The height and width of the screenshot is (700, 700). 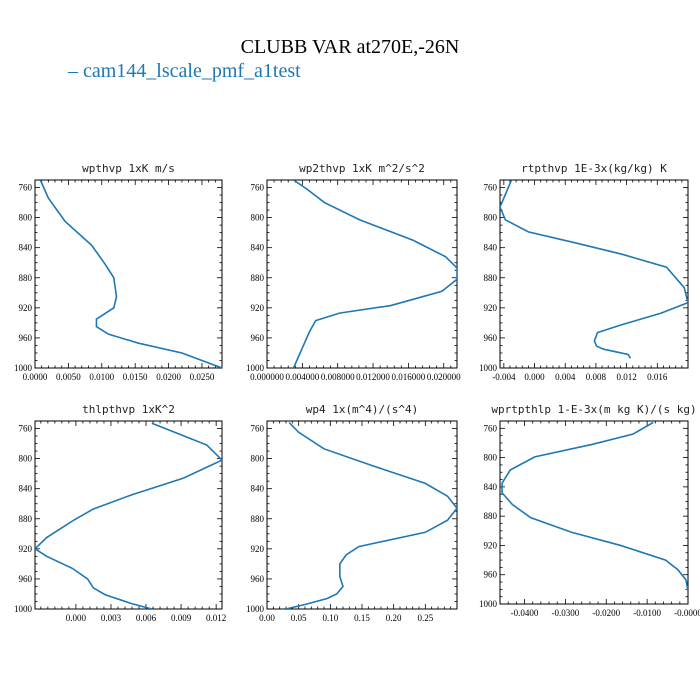 What do you see at coordinates (565, 377) in the screenshot?
I see `x-tick-label: 0.004` at bounding box center [565, 377].